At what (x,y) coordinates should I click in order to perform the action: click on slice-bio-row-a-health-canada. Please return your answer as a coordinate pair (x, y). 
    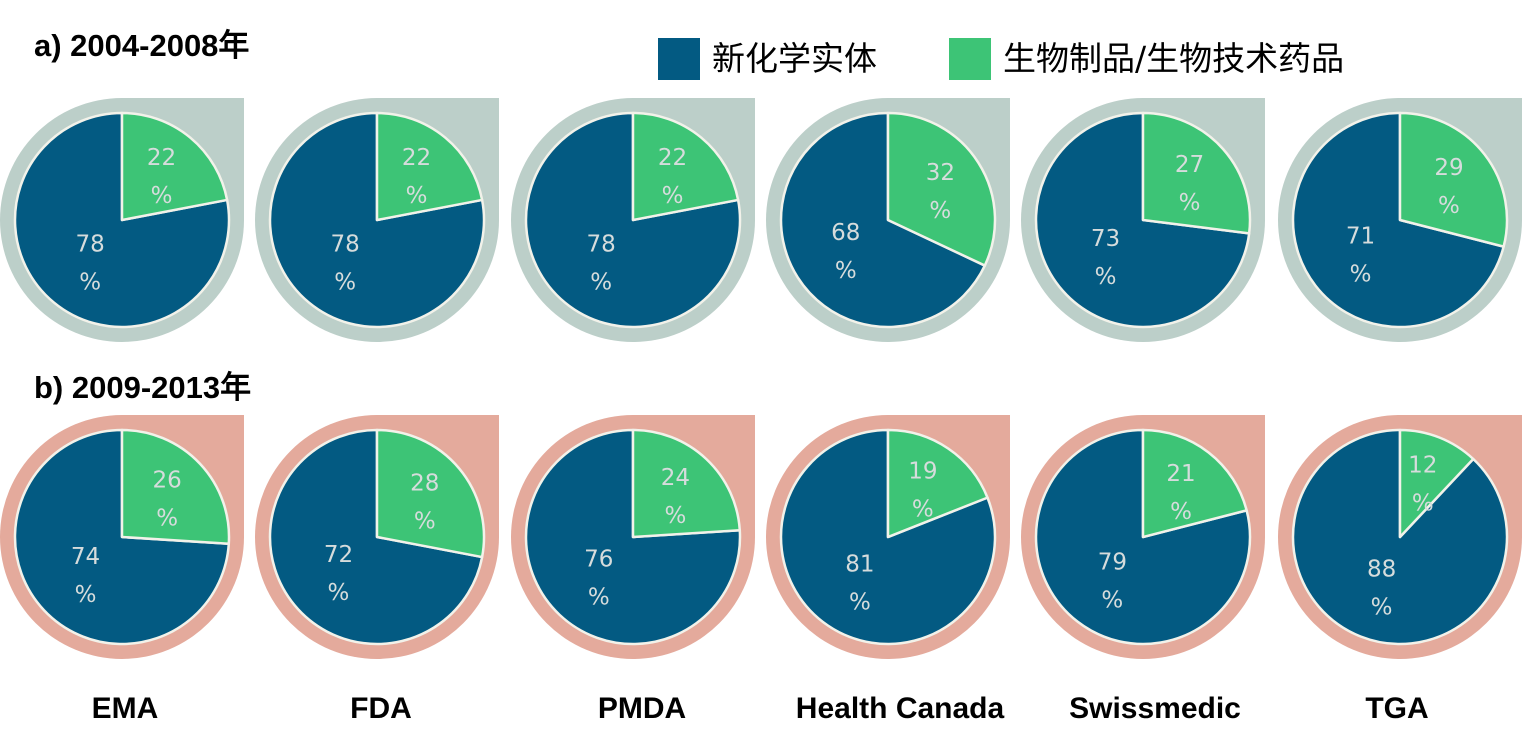
    Looking at the image, I should click on (941, 189).